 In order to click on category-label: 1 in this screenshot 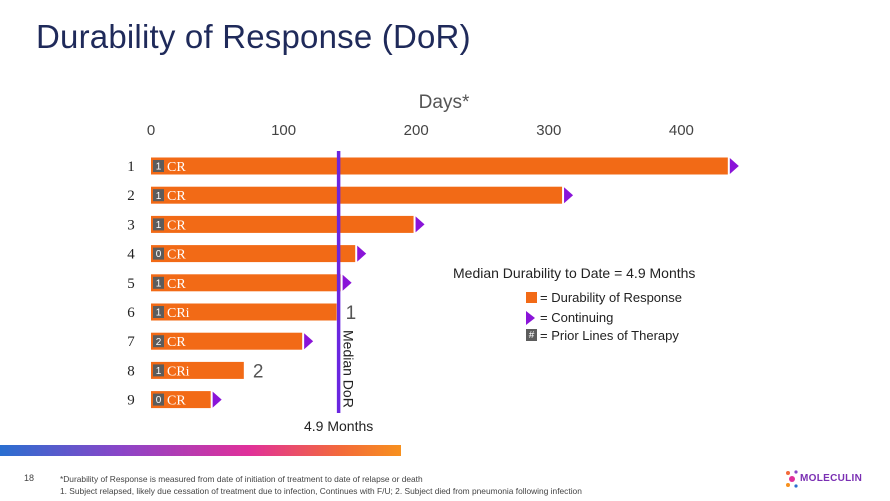, I will do `click(131, 167)`.